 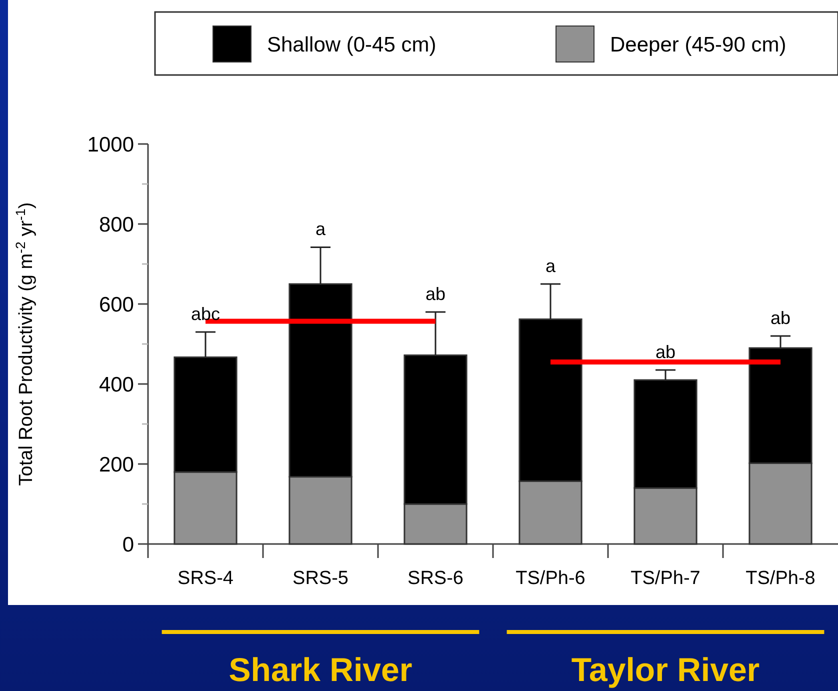 What do you see at coordinates (436, 578) in the screenshot?
I see `x-tick-label: SRS-6` at bounding box center [436, 578].